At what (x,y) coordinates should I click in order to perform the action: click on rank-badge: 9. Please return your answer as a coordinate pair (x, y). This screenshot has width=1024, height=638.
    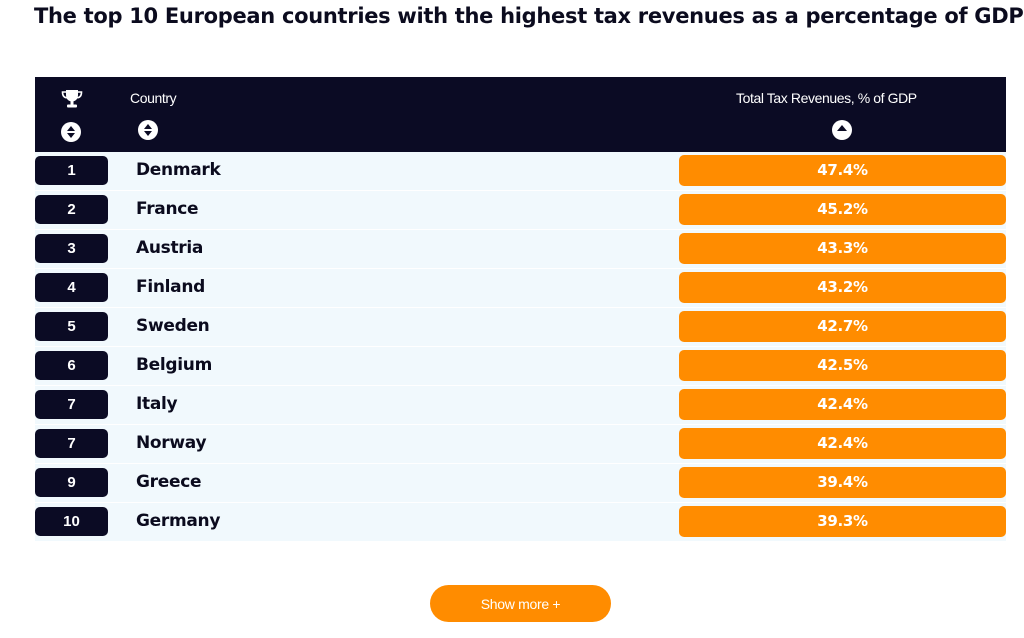
    Looking at the image, I should click on (71, 482).